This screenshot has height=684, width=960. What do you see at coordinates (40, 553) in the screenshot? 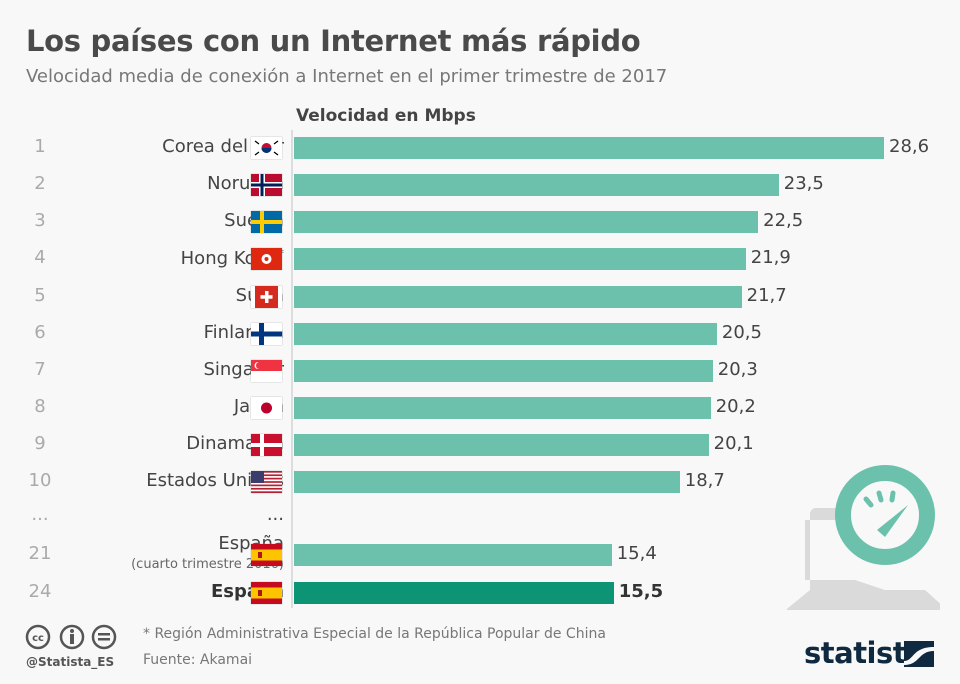
I see `rank: 21` at bounding box center [40, 553].